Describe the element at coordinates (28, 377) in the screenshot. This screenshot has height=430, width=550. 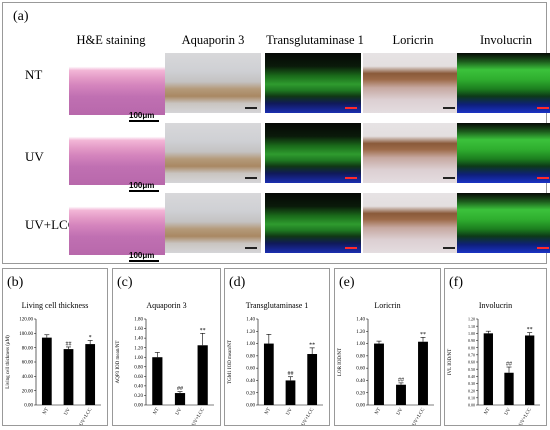
I see `y-tick-label: 40.00` at that location.